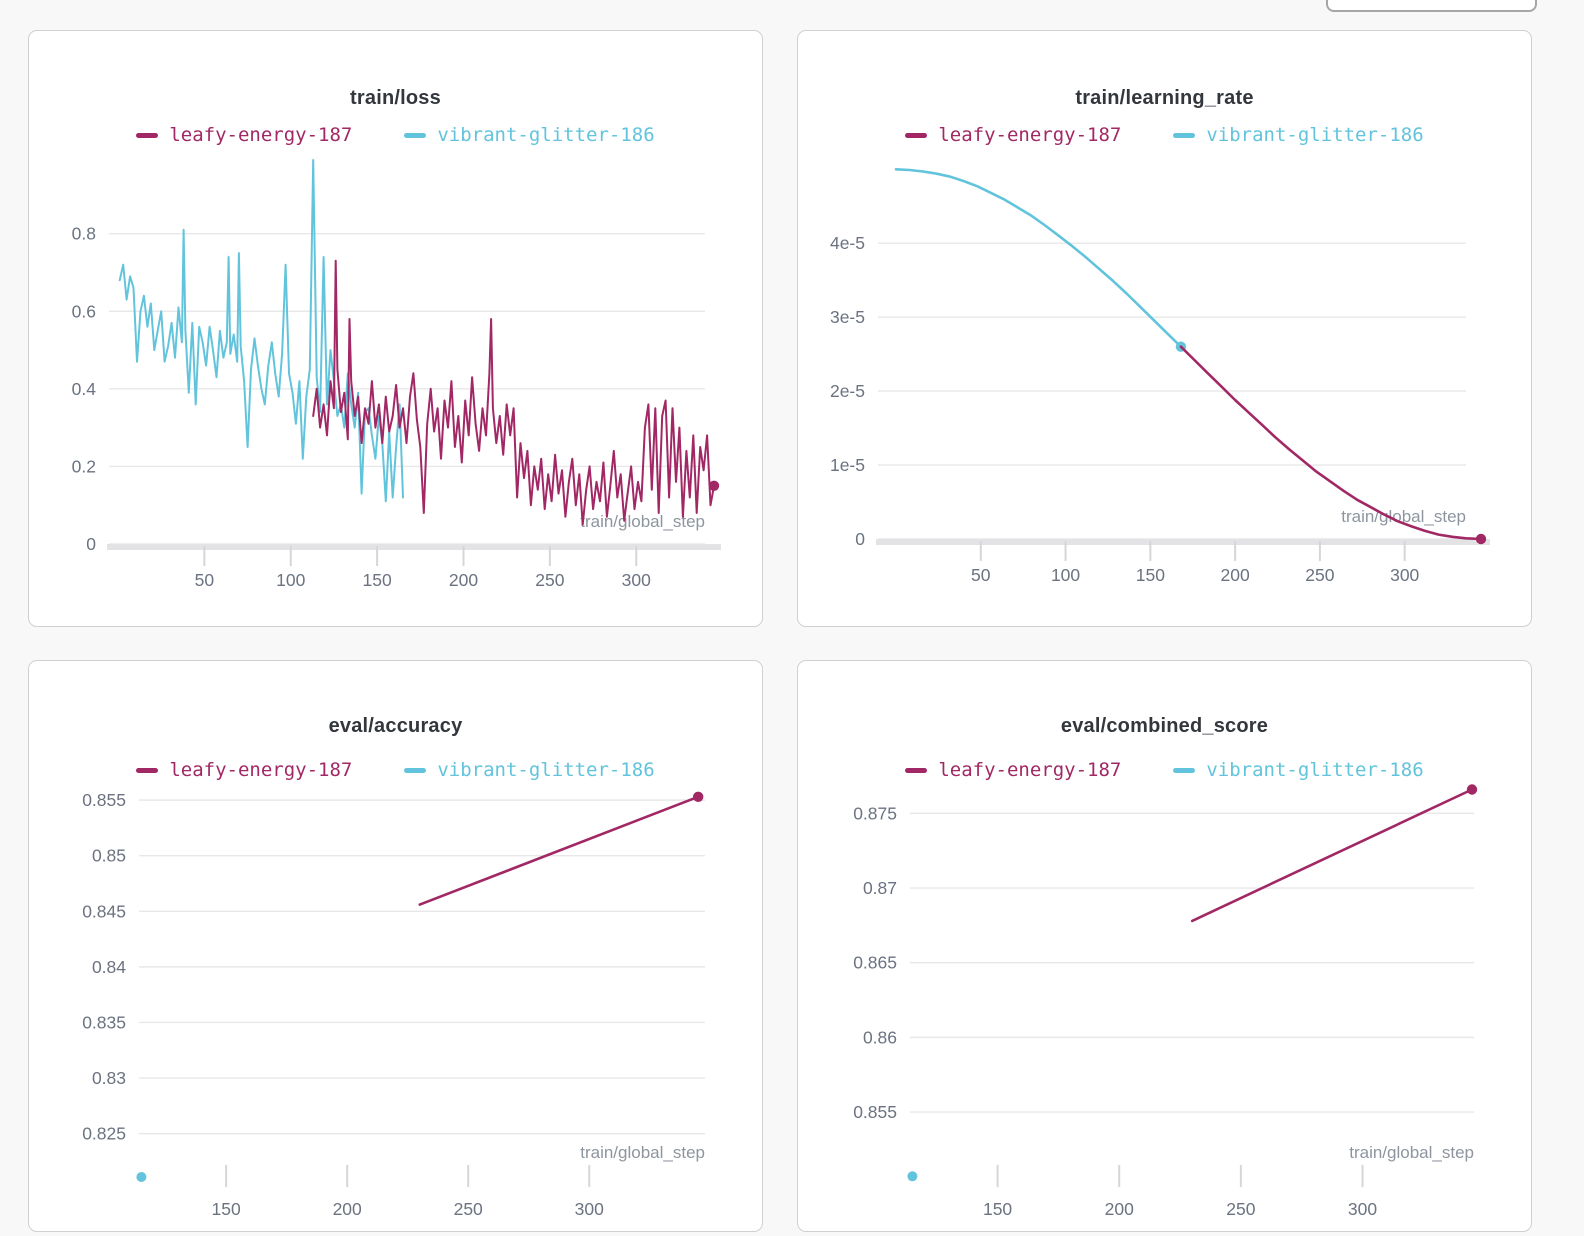  I want to click on svg-text: 0.875, so click(875, 813).